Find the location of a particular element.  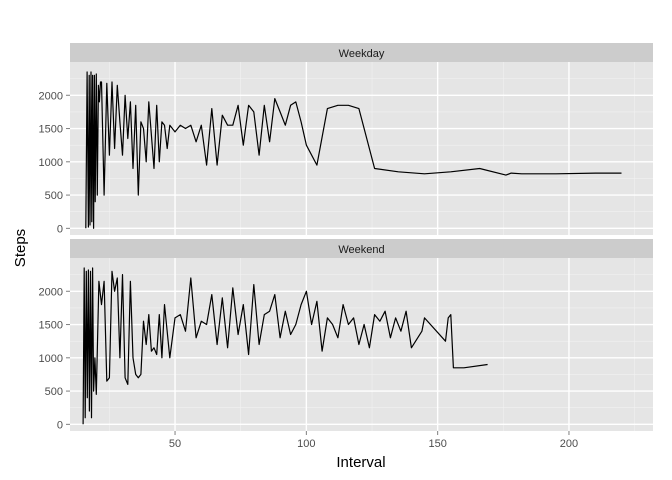

facet-strip-label: Weekend is located at coordinates (361, 250).